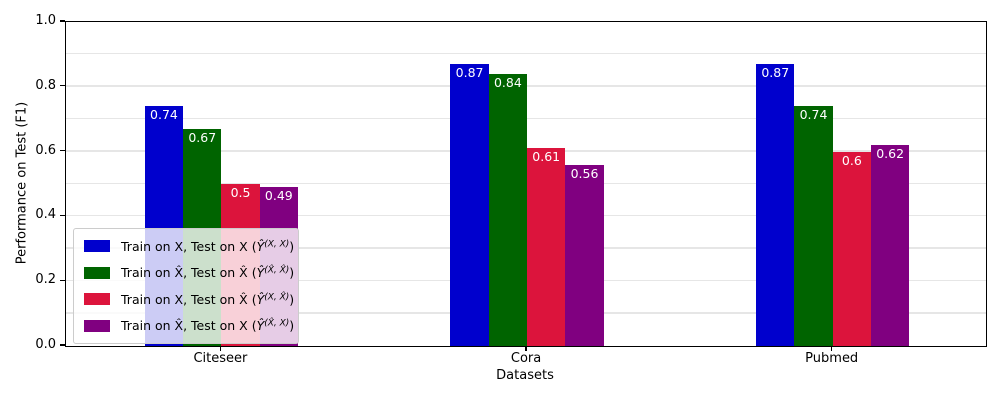 This screenshot has width=1000, height=400. Describe the element at coordinates (240, 192) in the screenshot. I see `bar-value-label: 0.5` at that location.